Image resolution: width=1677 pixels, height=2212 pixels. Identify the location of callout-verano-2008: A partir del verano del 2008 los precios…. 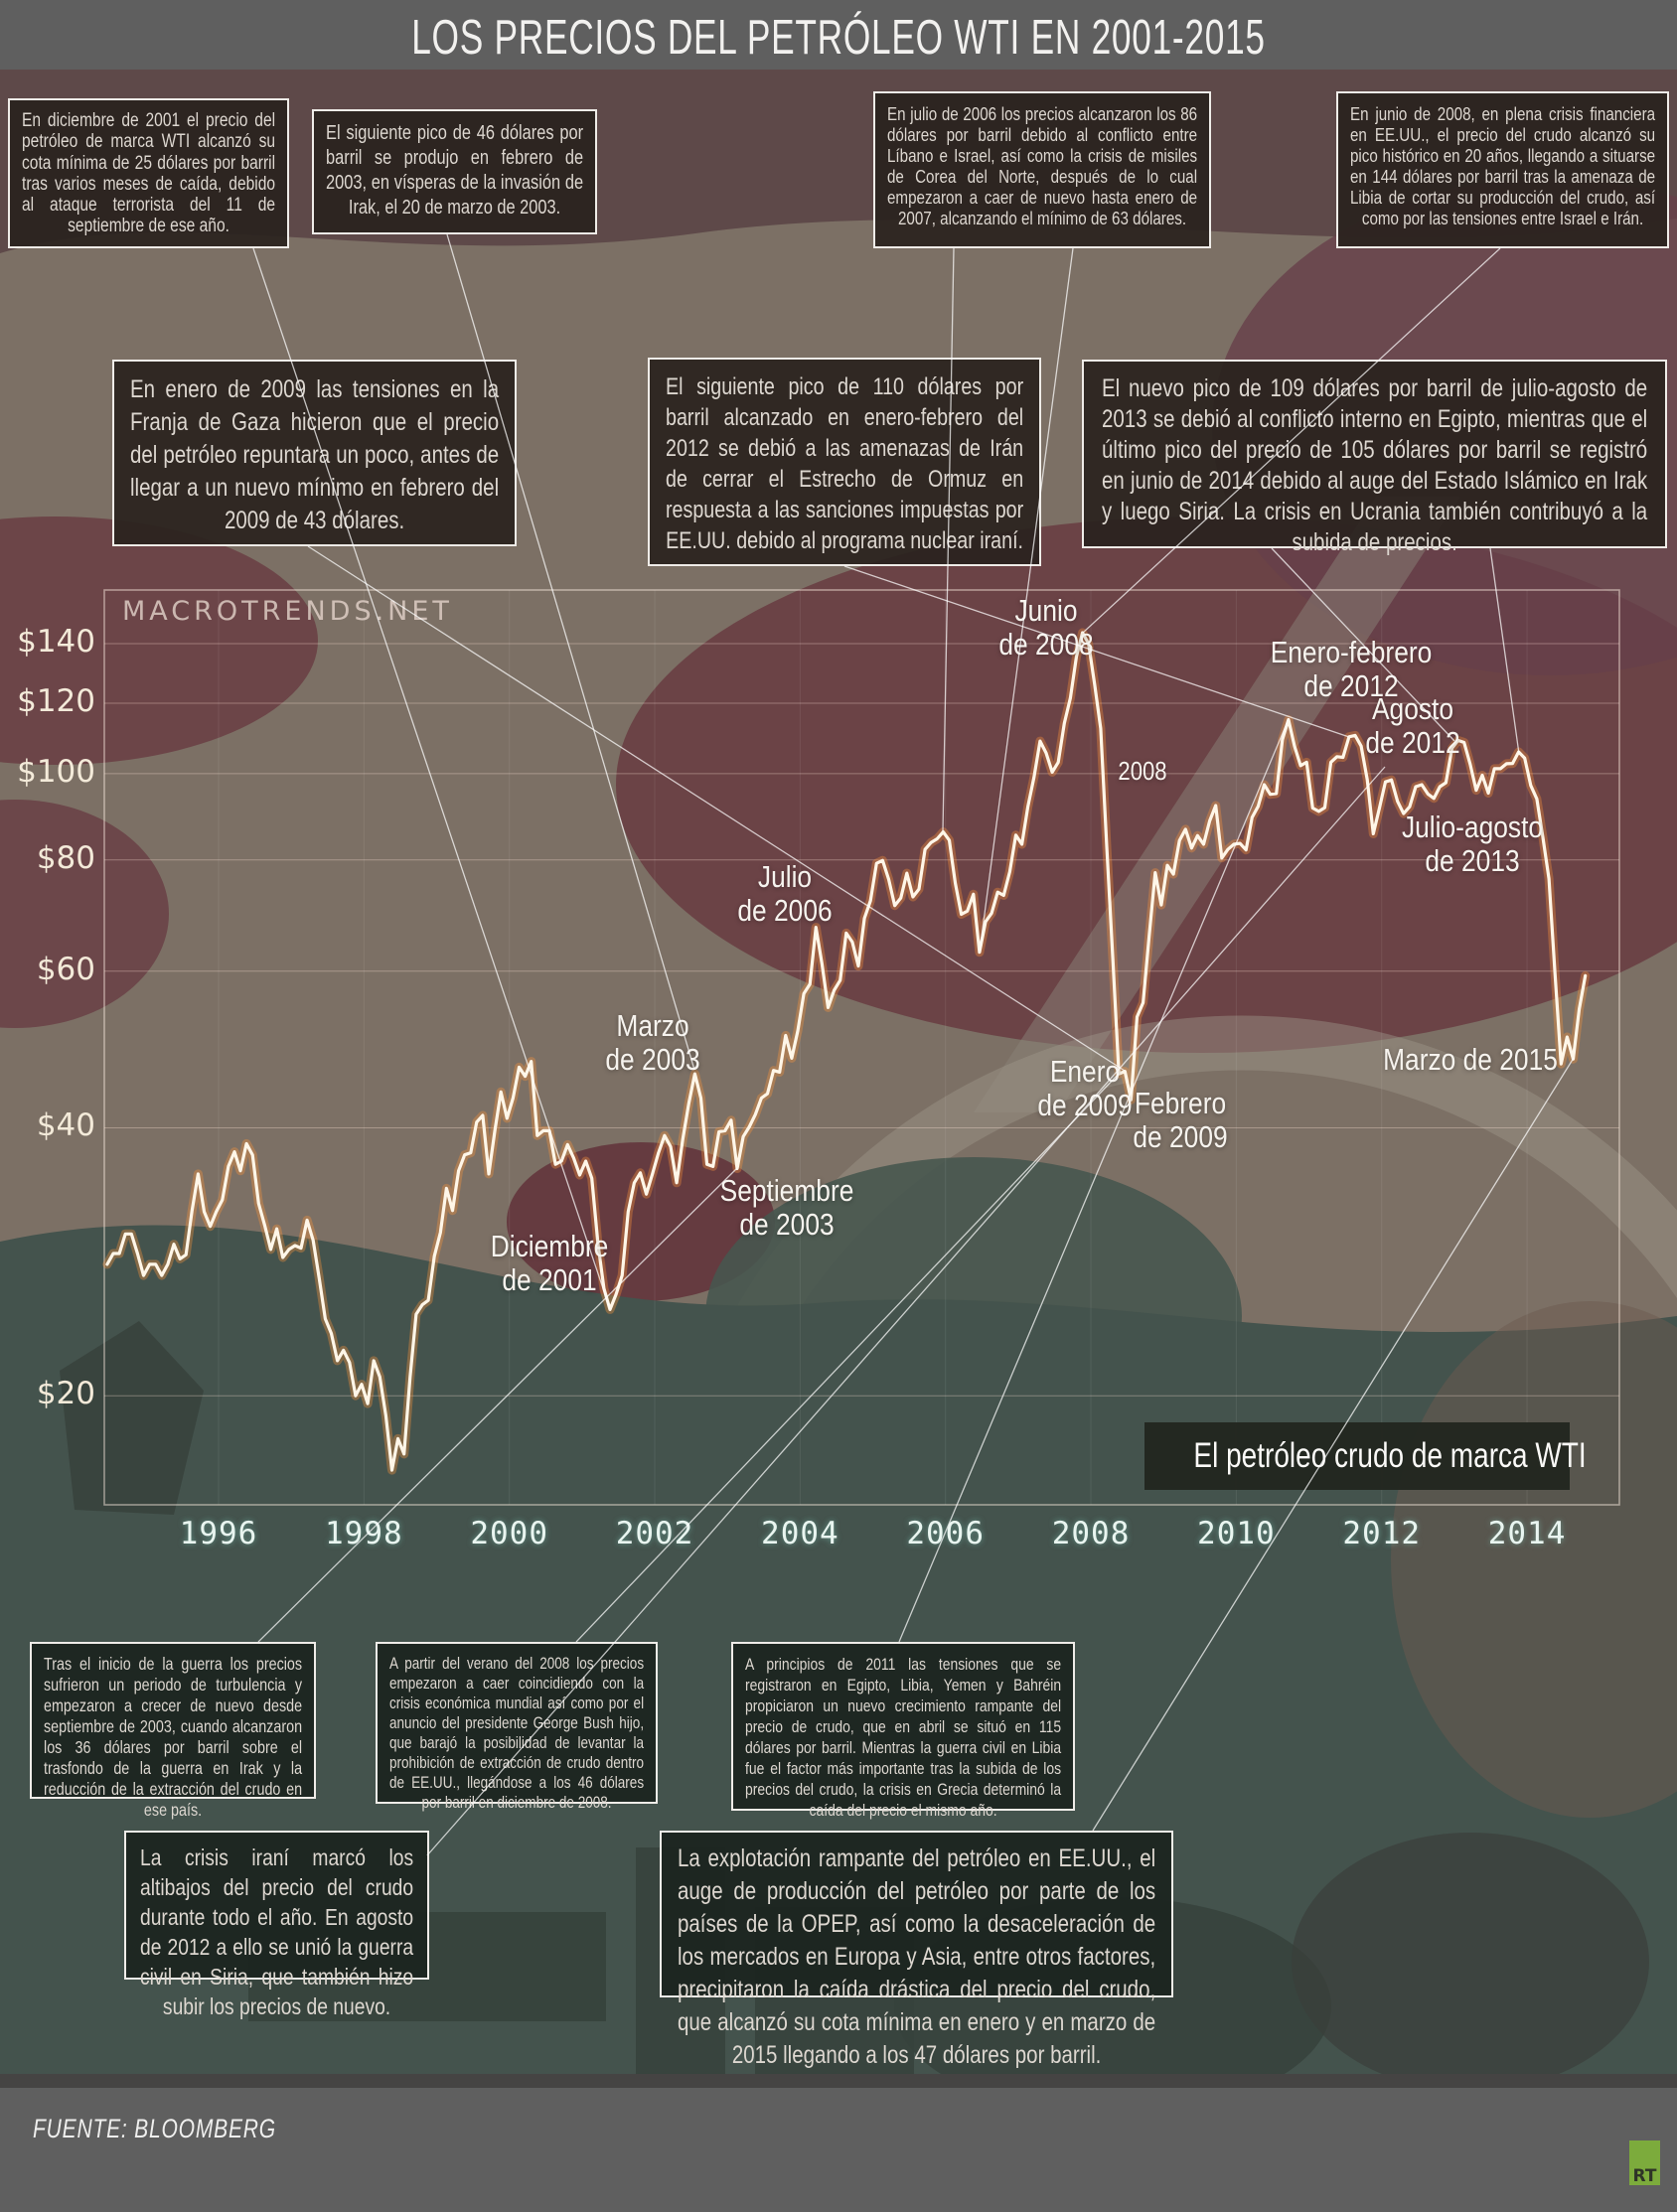
(517, 1727).